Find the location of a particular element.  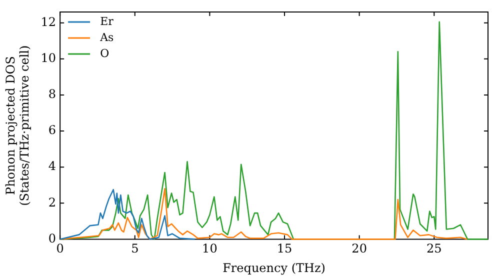

y-tick-label: 10 is located at coordinates (48, 58).